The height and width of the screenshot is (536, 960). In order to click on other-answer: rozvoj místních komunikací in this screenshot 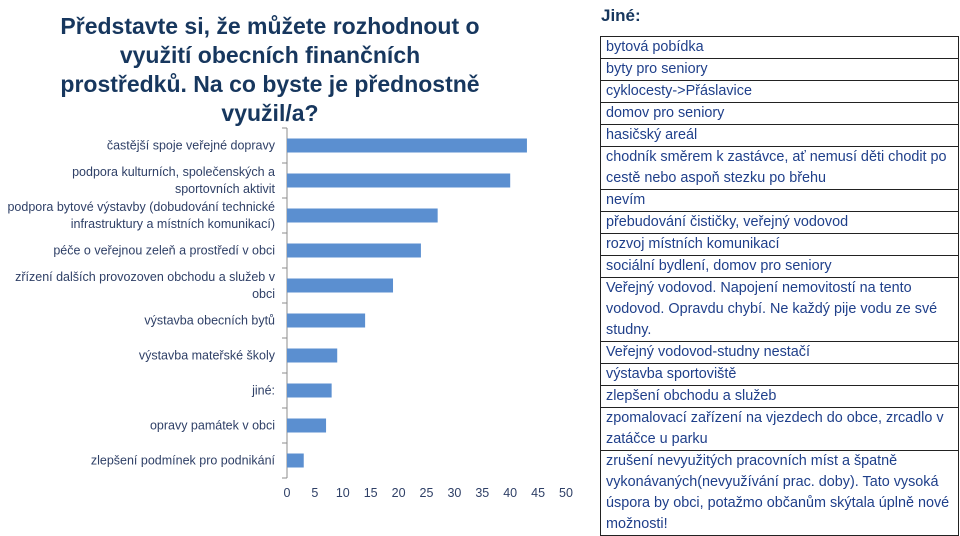, I will do `click(779, 244)`.